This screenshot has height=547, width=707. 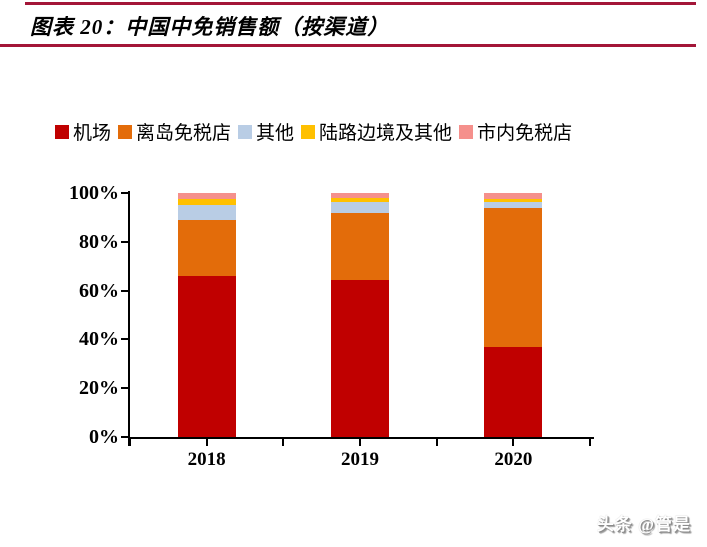 What do you see at coordinates (206, 459) in the screenshot?
I see `x-axis-category-label: 2018` at bounding box center [206, 459].